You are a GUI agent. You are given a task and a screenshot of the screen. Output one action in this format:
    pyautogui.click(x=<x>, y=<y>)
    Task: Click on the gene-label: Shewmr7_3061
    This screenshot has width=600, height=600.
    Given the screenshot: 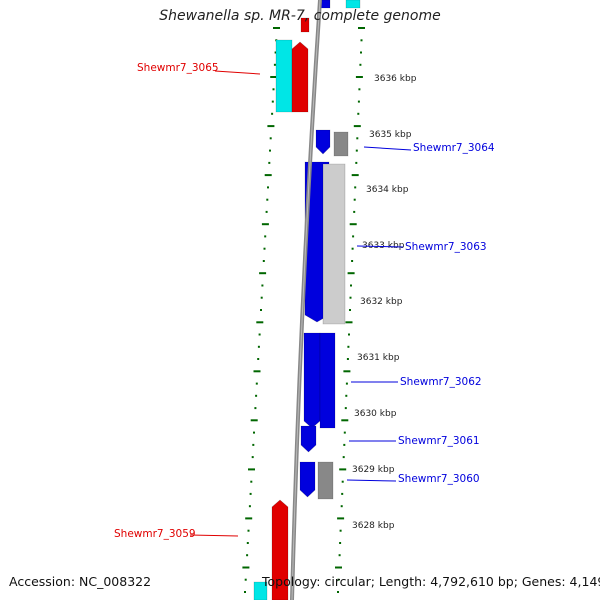 What is the action you would take?
    pyautogui.click(x=439, y=441)
    